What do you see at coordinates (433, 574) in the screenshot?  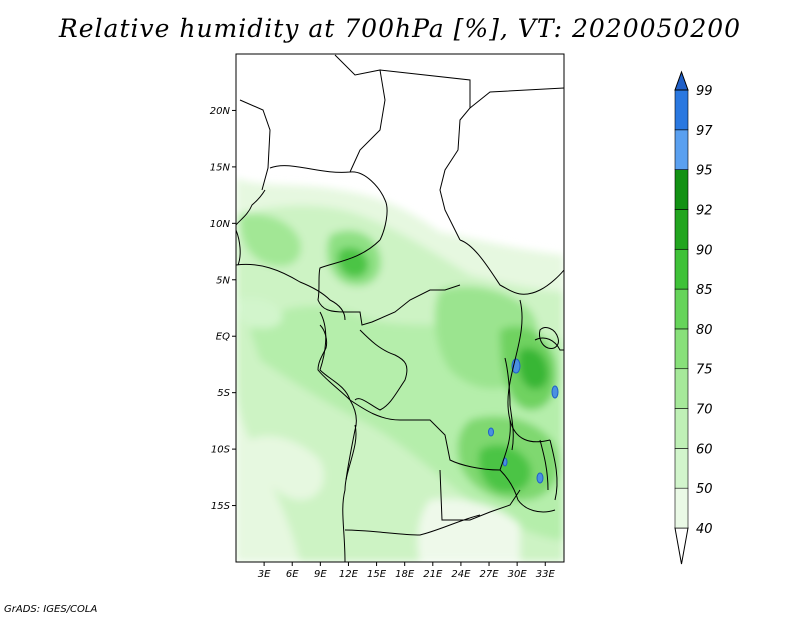 I see `lon-tick-label: 21E` at bounding box center [433, 574].